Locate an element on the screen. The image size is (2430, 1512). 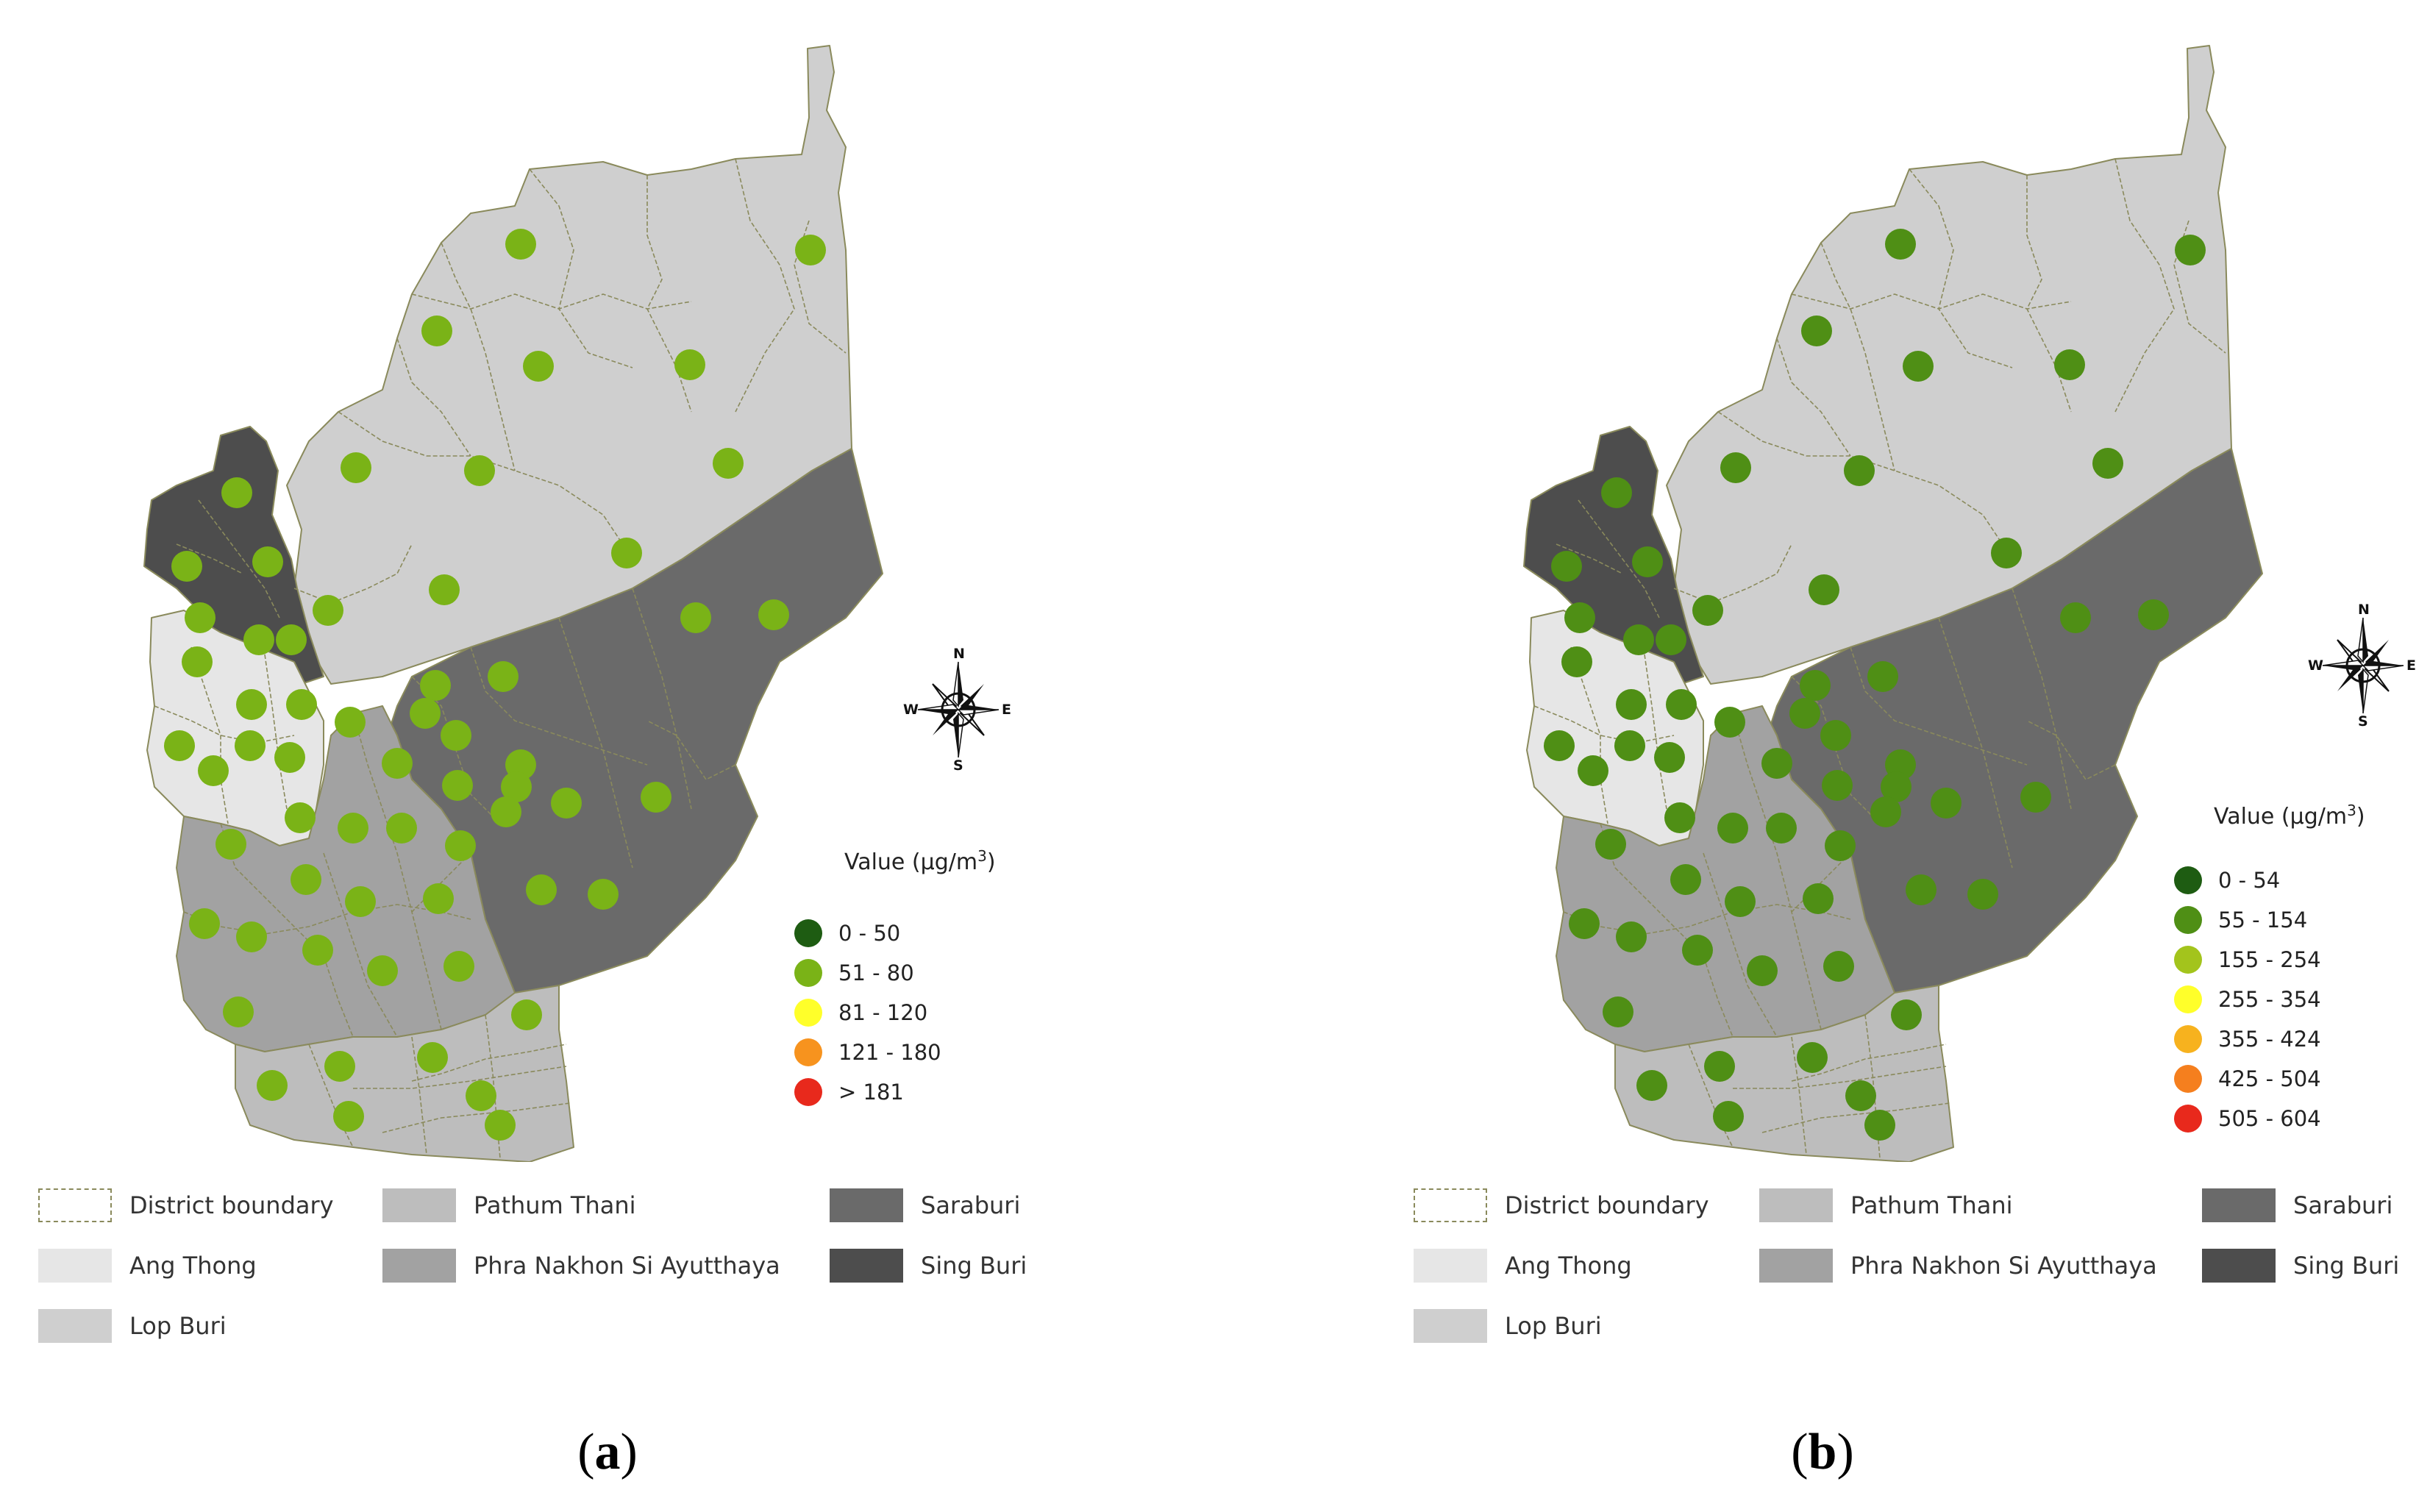
value-legend-title: Value (μg/m3) is located at coordinates (2289, 816).